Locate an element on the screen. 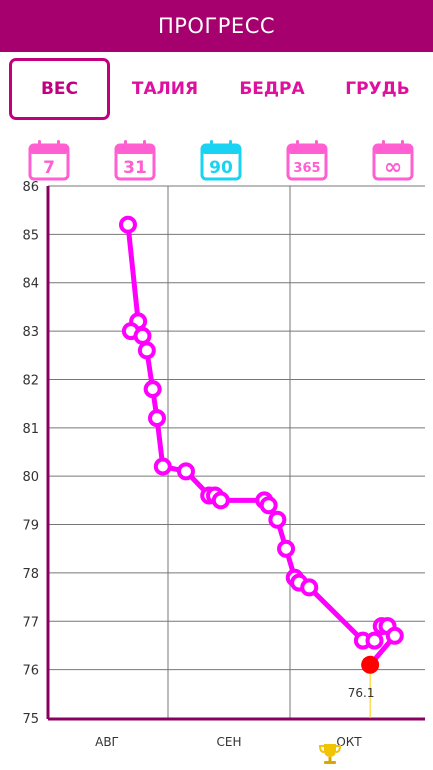 This screenshot has width=433, height=770. tab-hips: БЕДРА is located at coordinates (272, 89).